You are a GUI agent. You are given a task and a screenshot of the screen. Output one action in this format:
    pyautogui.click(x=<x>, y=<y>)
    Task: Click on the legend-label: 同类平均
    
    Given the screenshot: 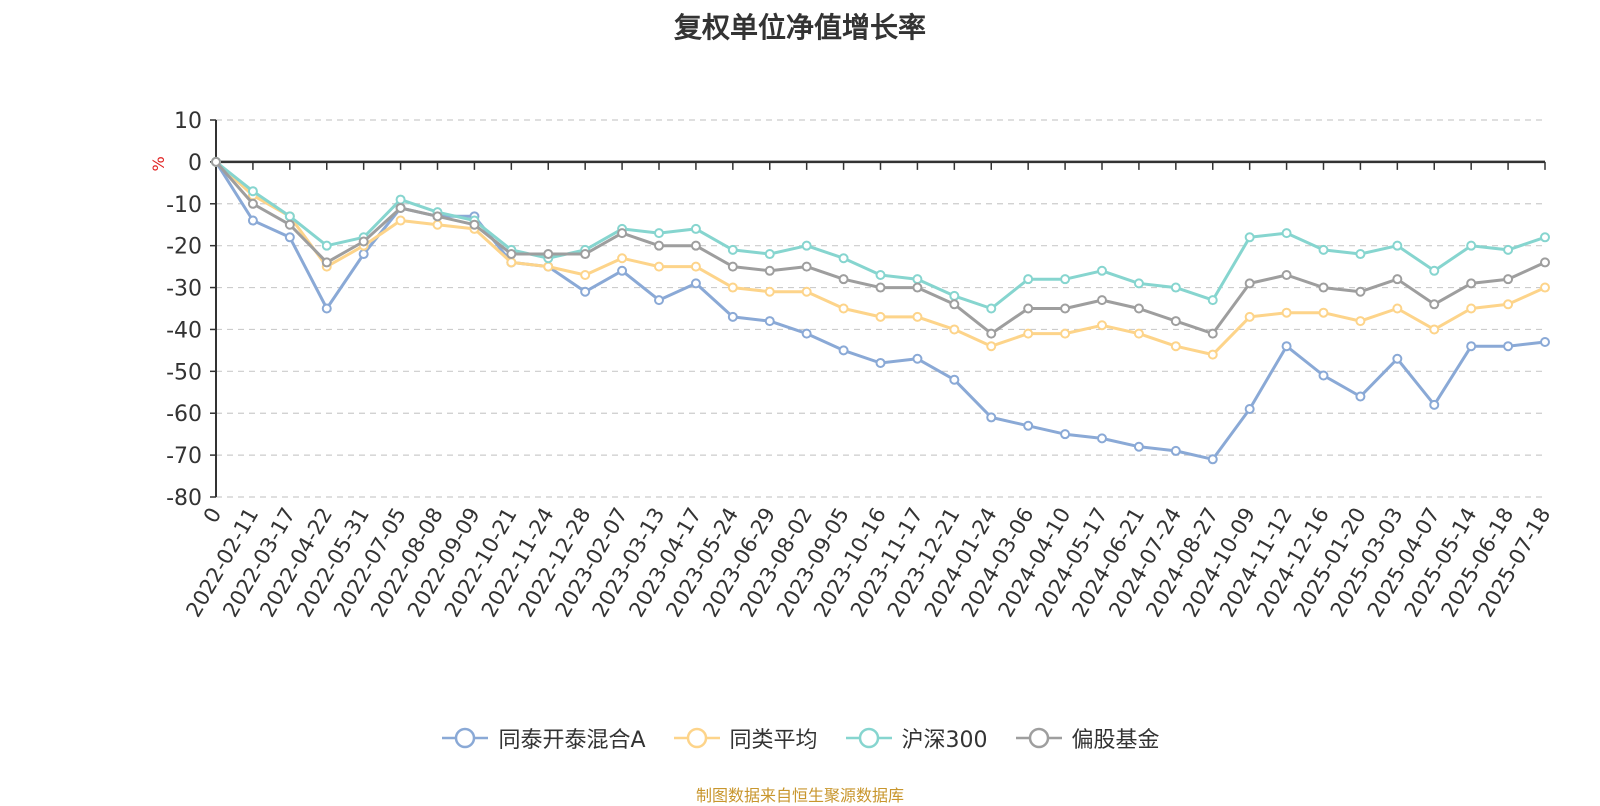 What is the action you would take?
    pyautogui.click(x=773, y=740)
    